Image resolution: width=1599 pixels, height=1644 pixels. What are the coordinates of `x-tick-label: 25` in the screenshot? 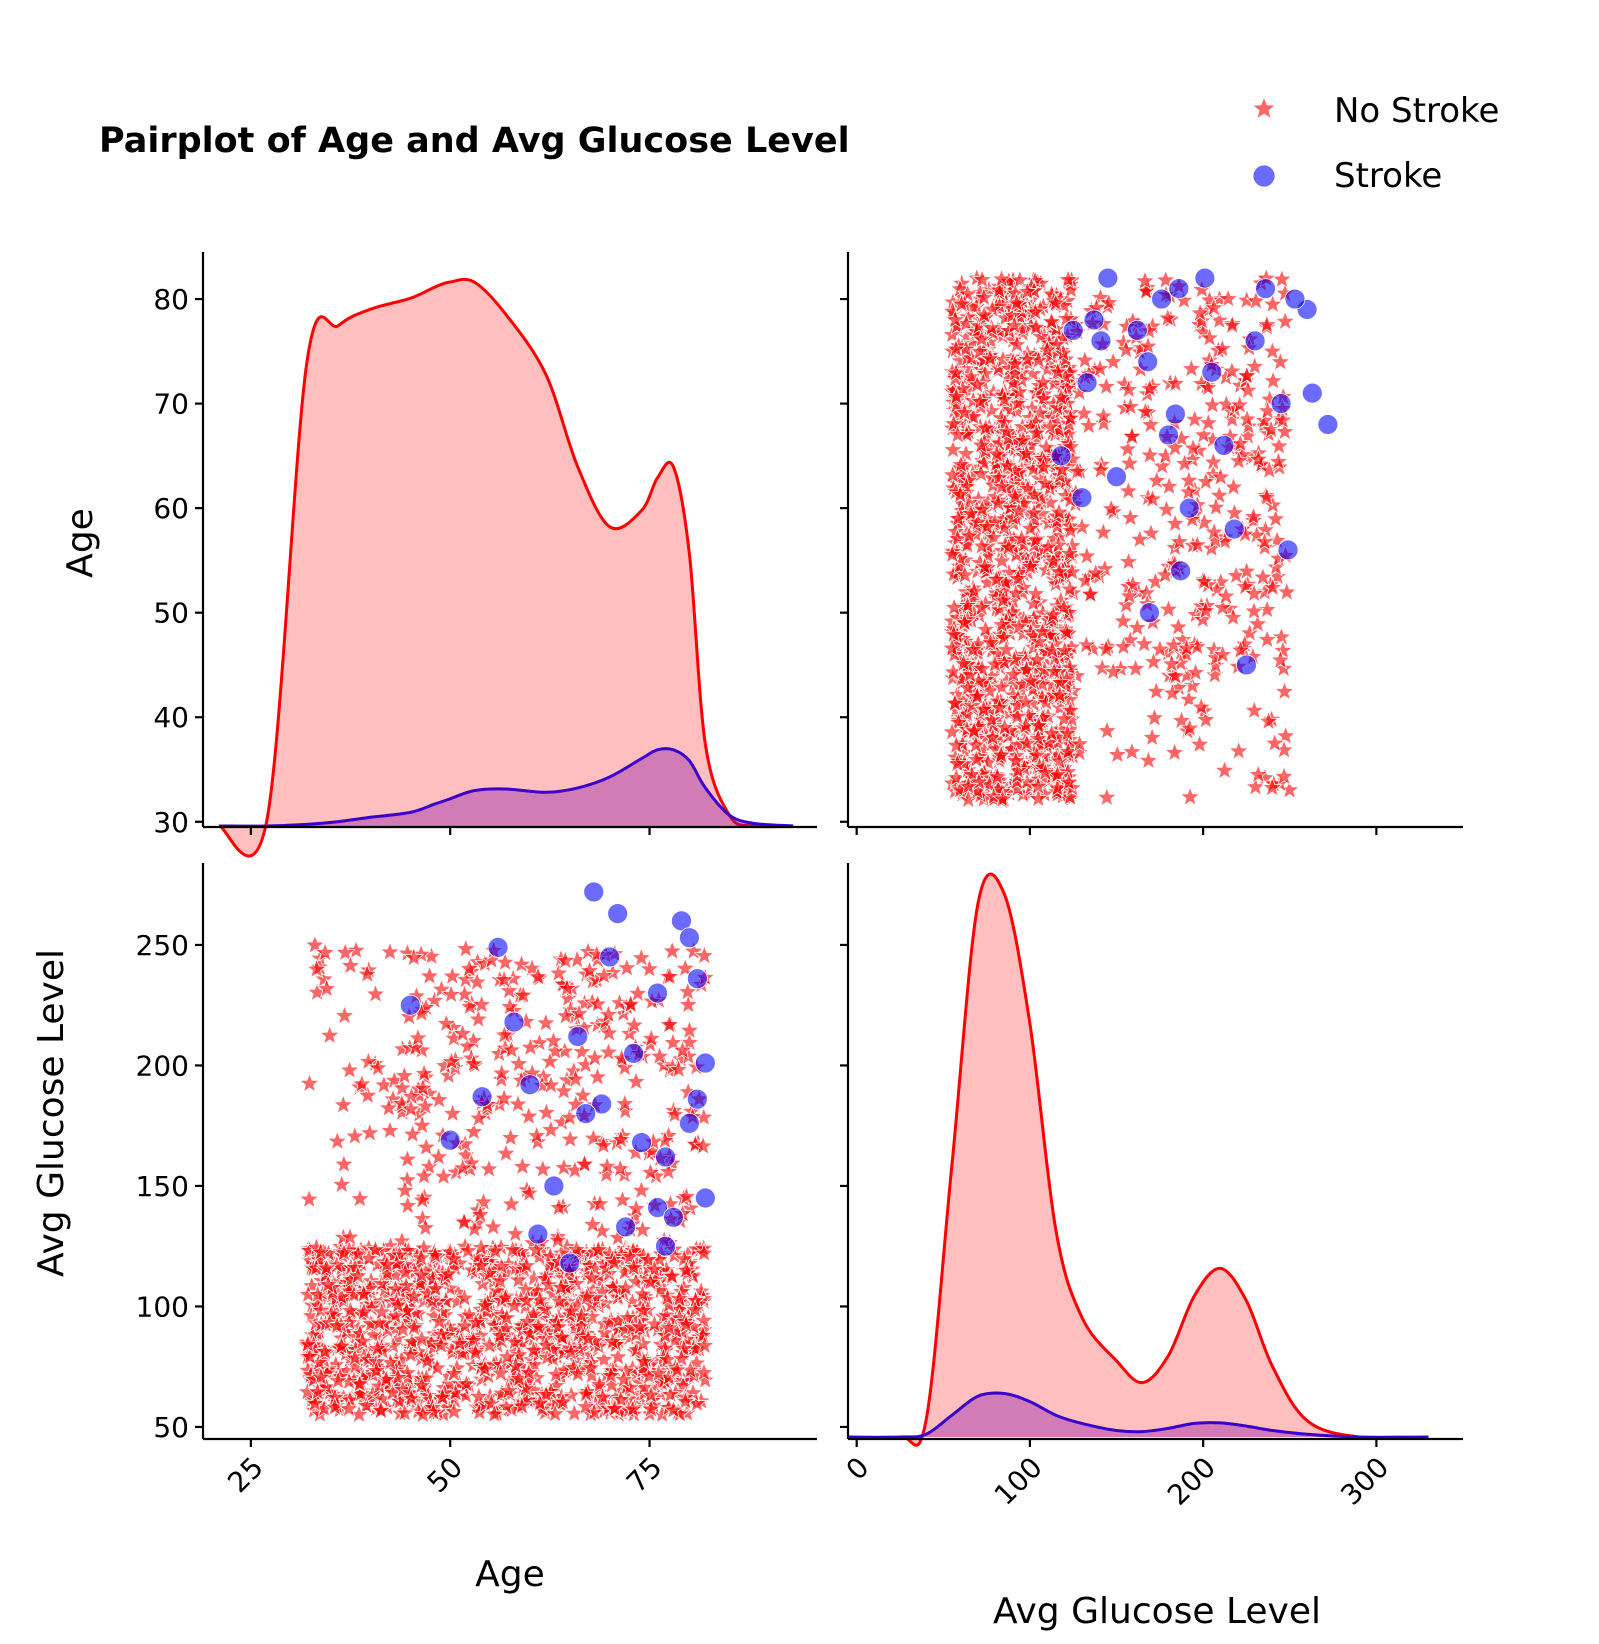 It's located at (245, 1475).